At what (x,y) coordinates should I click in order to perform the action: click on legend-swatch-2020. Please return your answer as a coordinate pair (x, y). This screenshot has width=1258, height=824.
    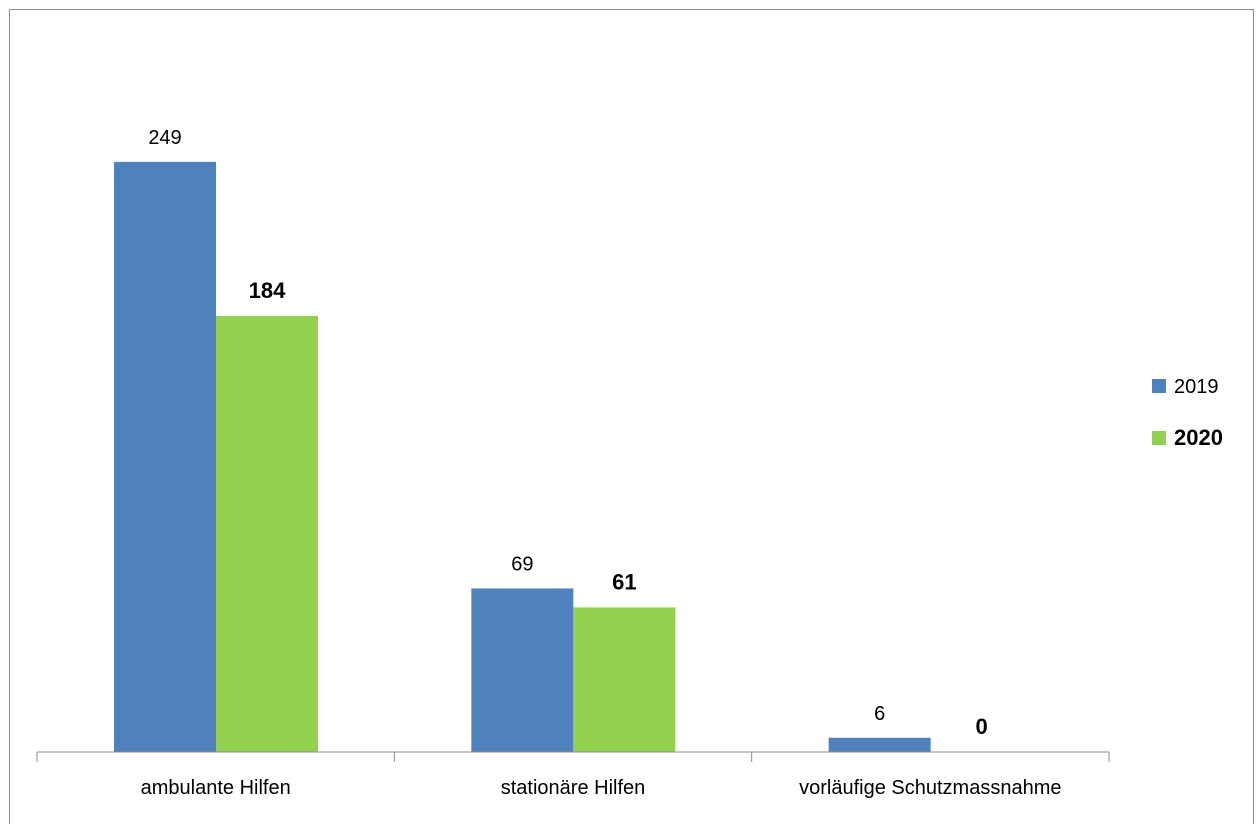
    Looking at the image, I should click on (1159, 438).